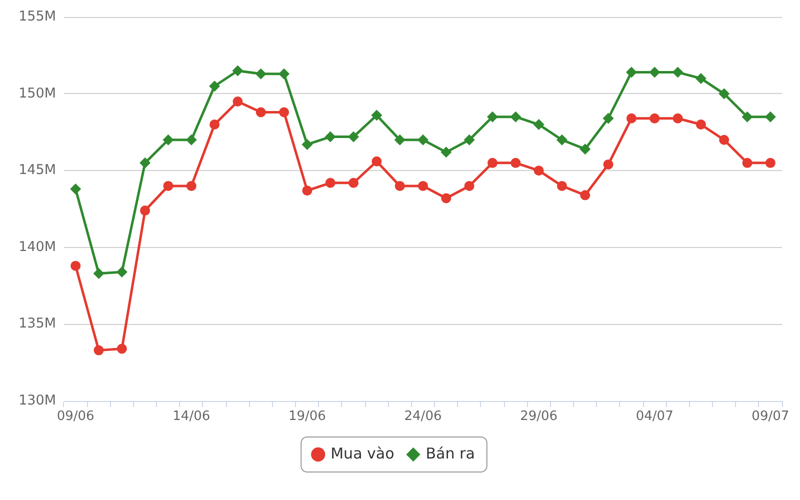 The height and width of the screenshot is (500, 800). What do you see at coordinates (450, 453) in the screenshot?
I see `legend-label: Bán ra` at bounding box center [450, 453].